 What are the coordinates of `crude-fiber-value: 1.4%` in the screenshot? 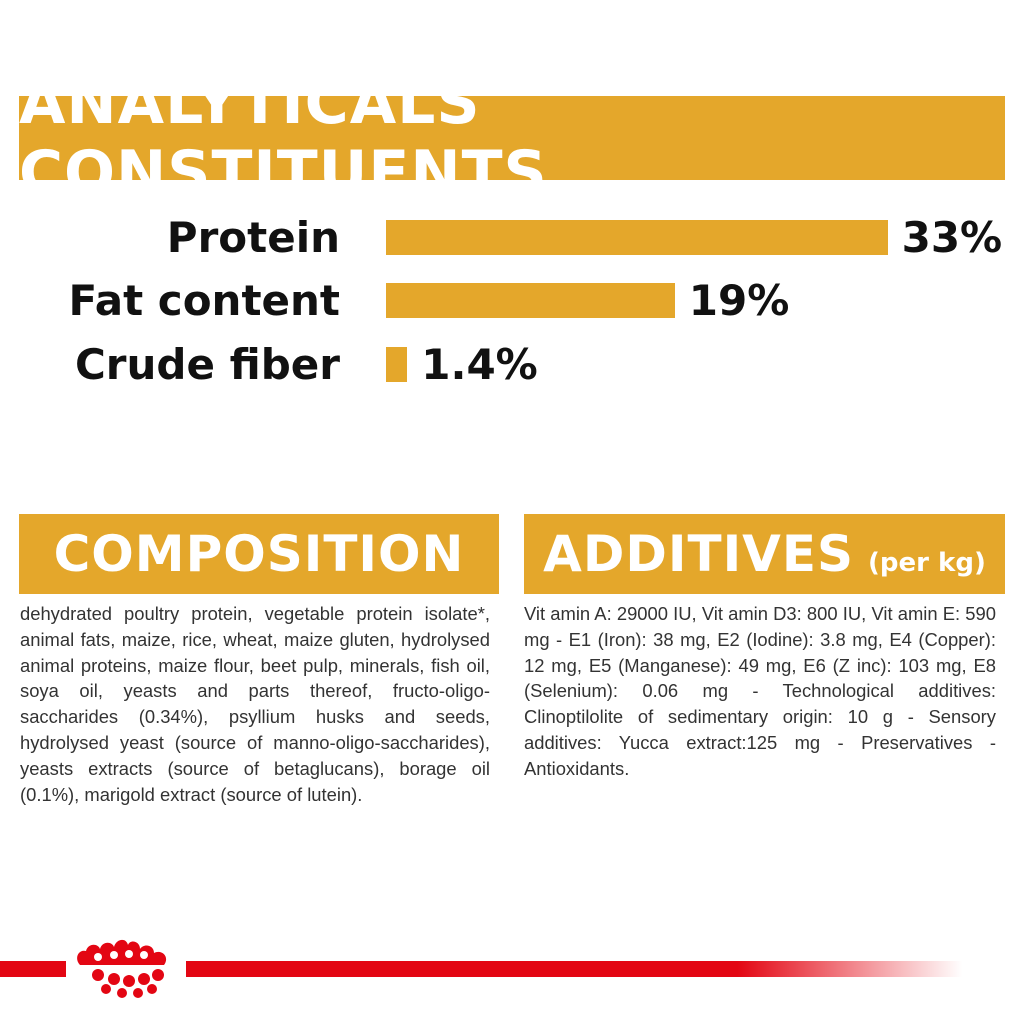 It's located at (479, 364).